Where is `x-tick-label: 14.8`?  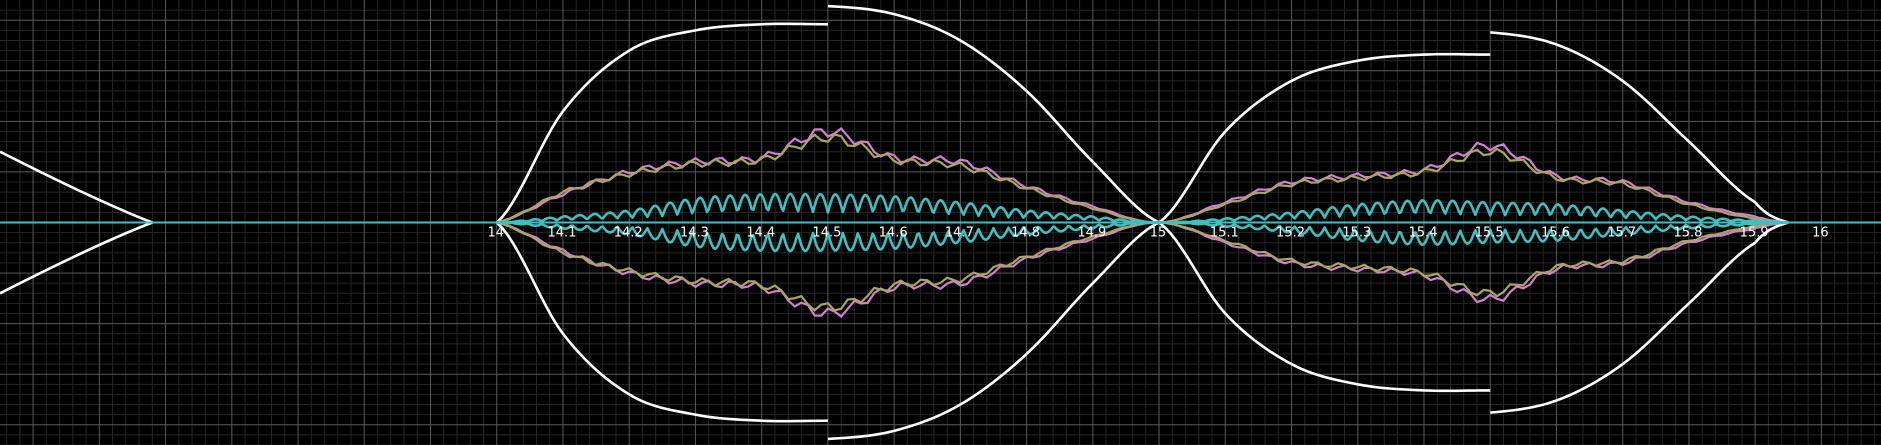
x-tick-label: 14.8 is located at coordinates (1025, 233).